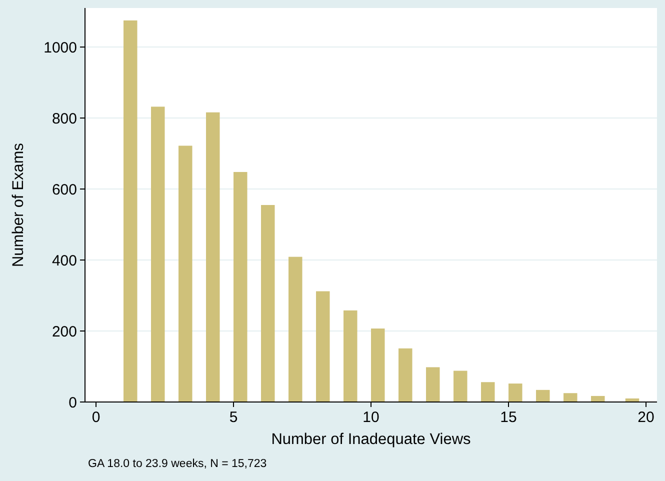  Describe the element at coordinates (371, 439) in the screenshot. I see `x-axis-title: Number of Inadequate Views` at that location.